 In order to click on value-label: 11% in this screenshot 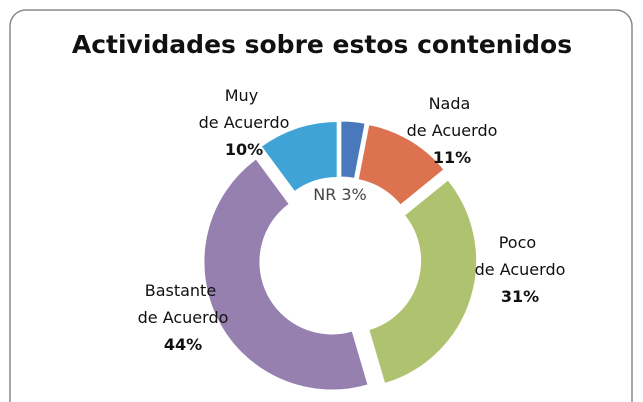, I will do `click(452, 157)`.